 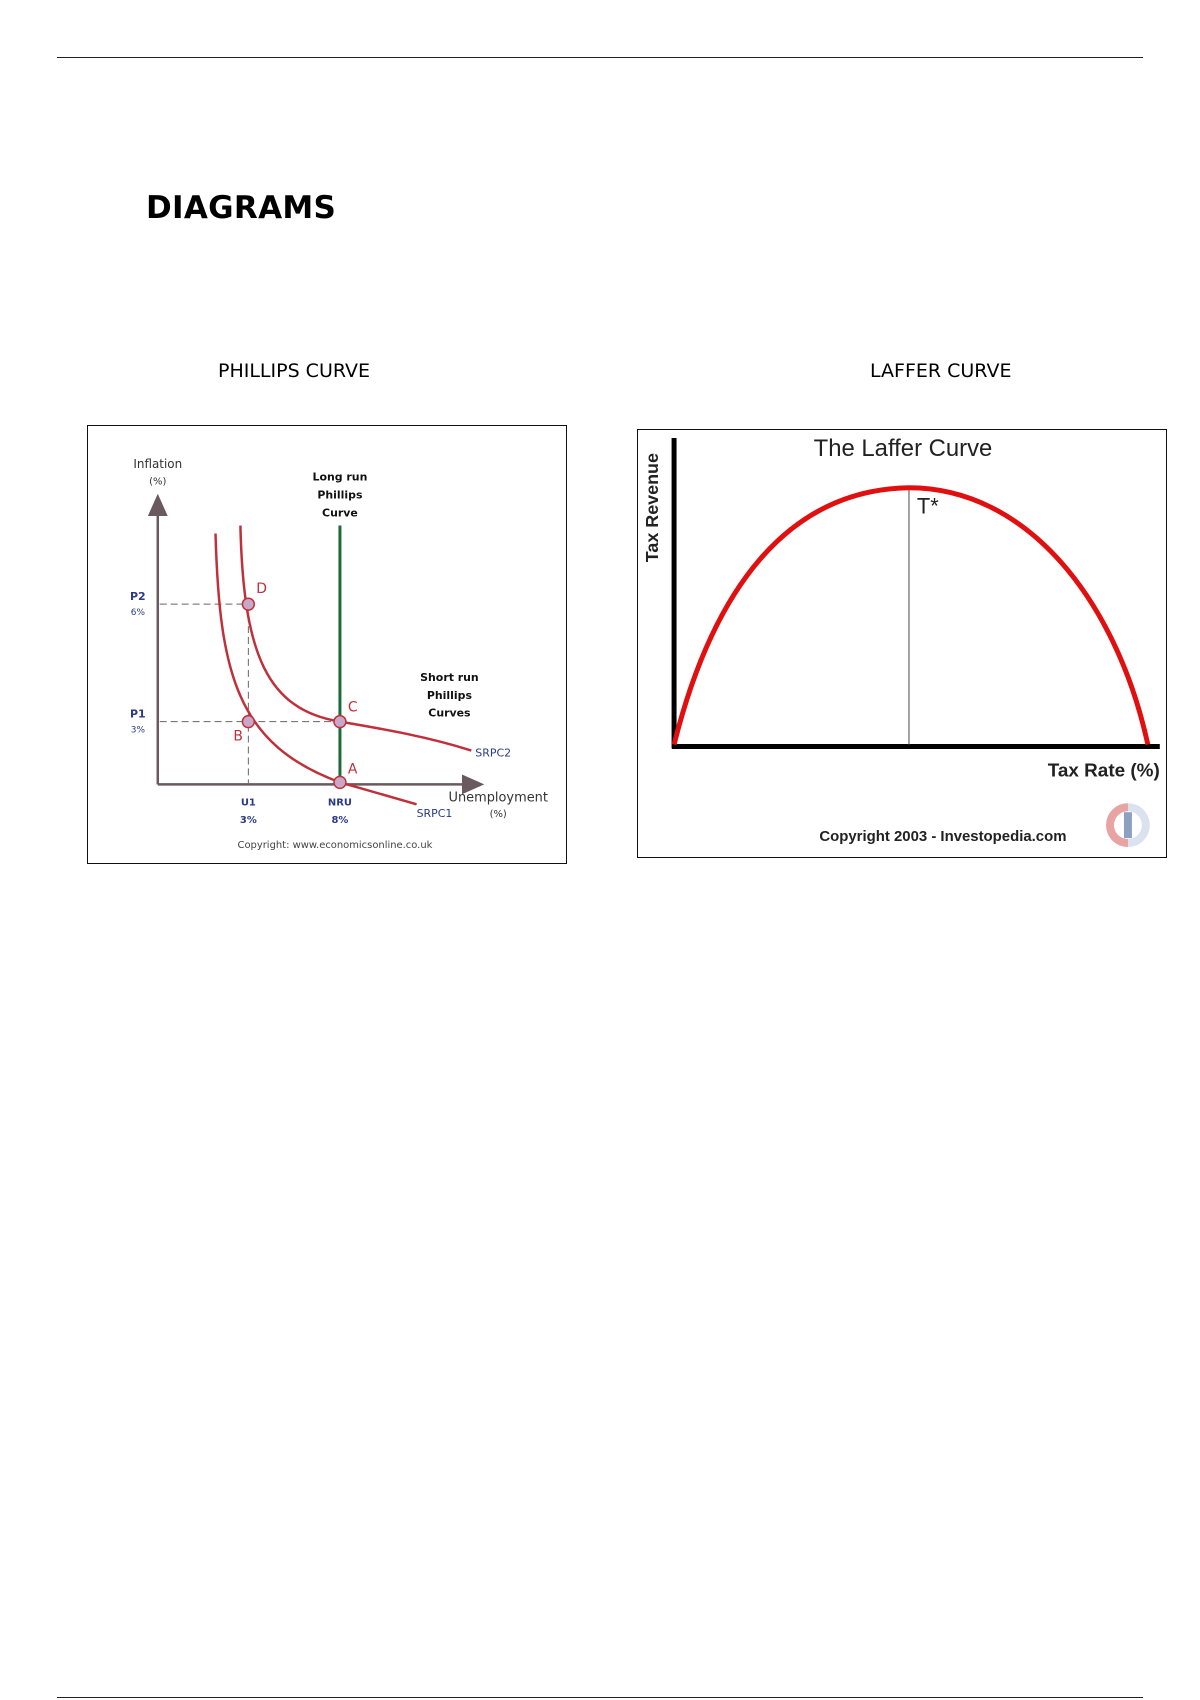 What do you see at coordinates (600, 57) in the screenshot?
I see `top-rule` at bounding box center [600, 57].